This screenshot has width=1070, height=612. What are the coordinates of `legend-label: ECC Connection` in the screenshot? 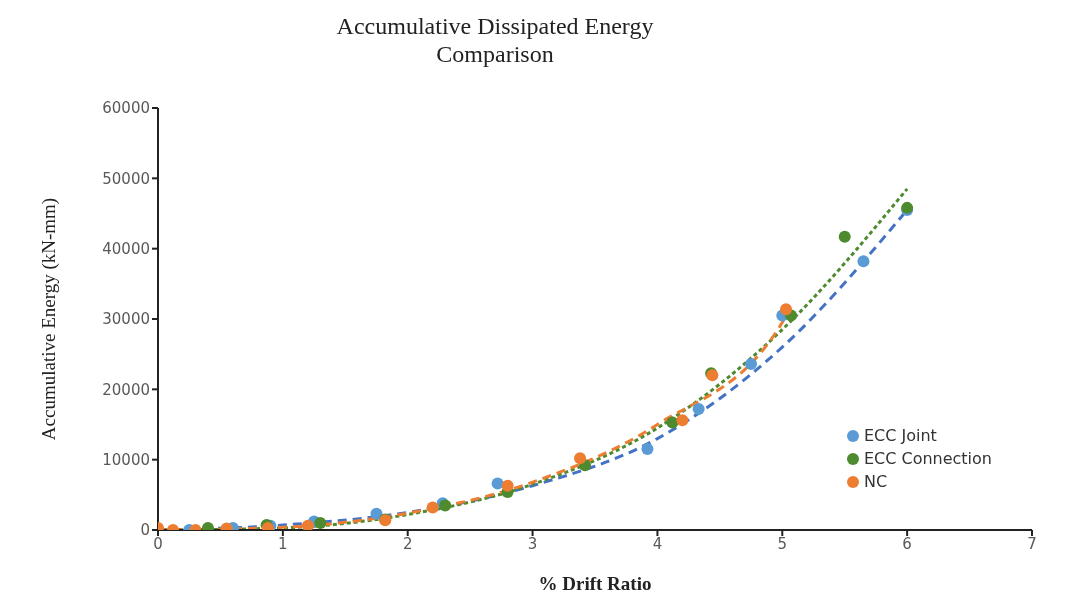 It's located at (927, 458).